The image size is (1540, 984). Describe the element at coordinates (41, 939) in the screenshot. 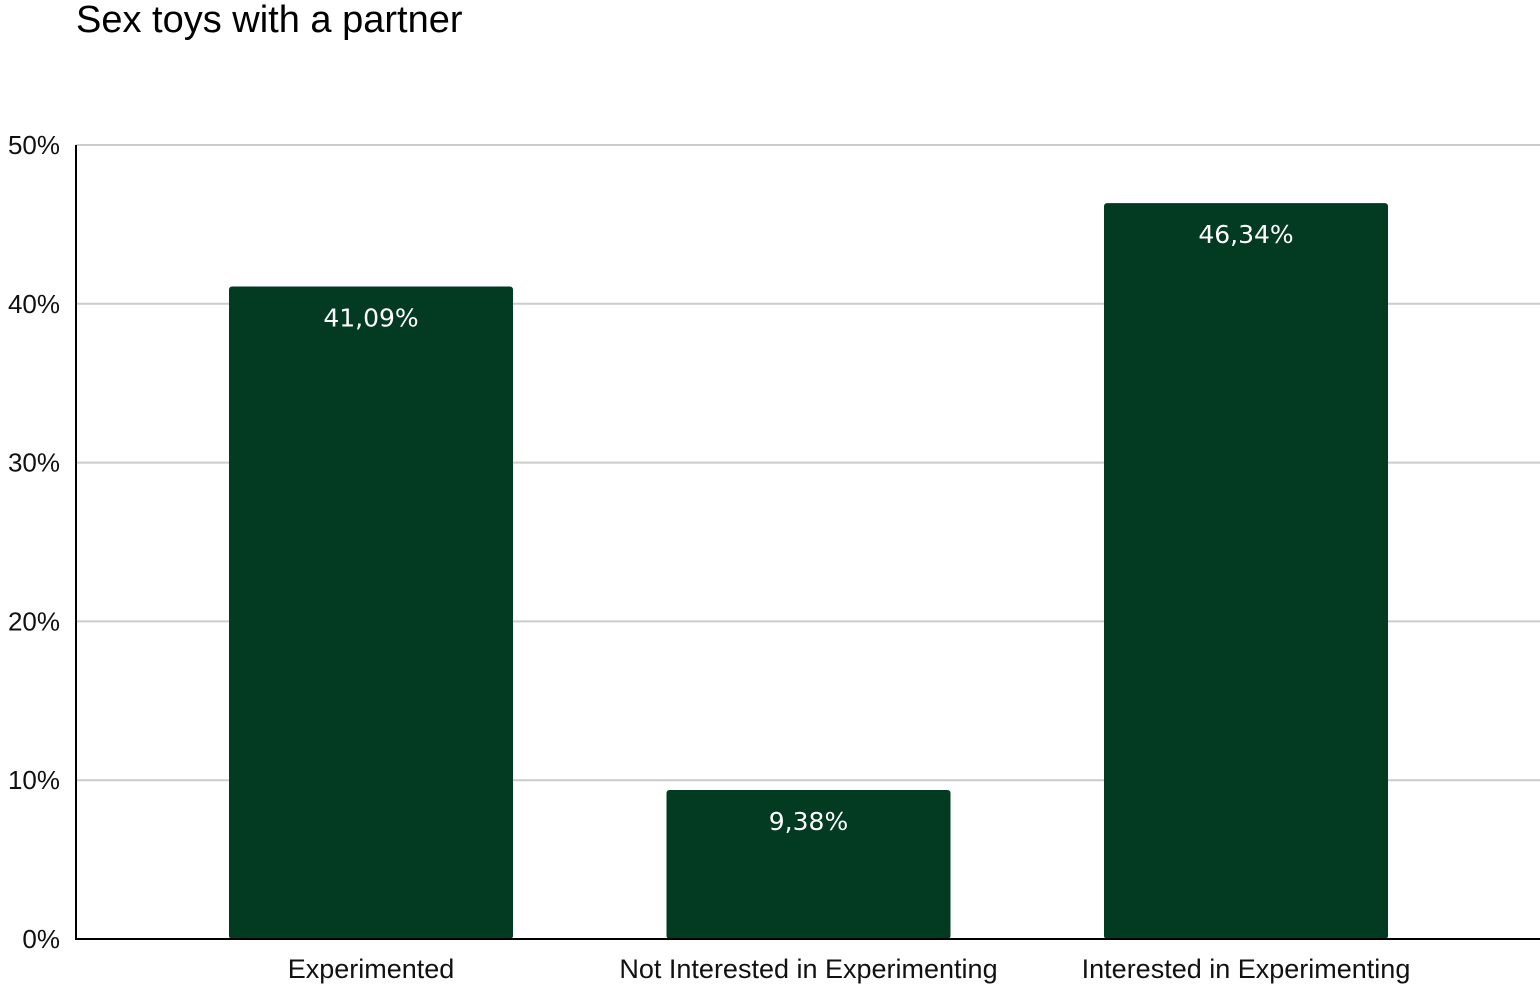

I see `y-tick-label: 0%` at that location.